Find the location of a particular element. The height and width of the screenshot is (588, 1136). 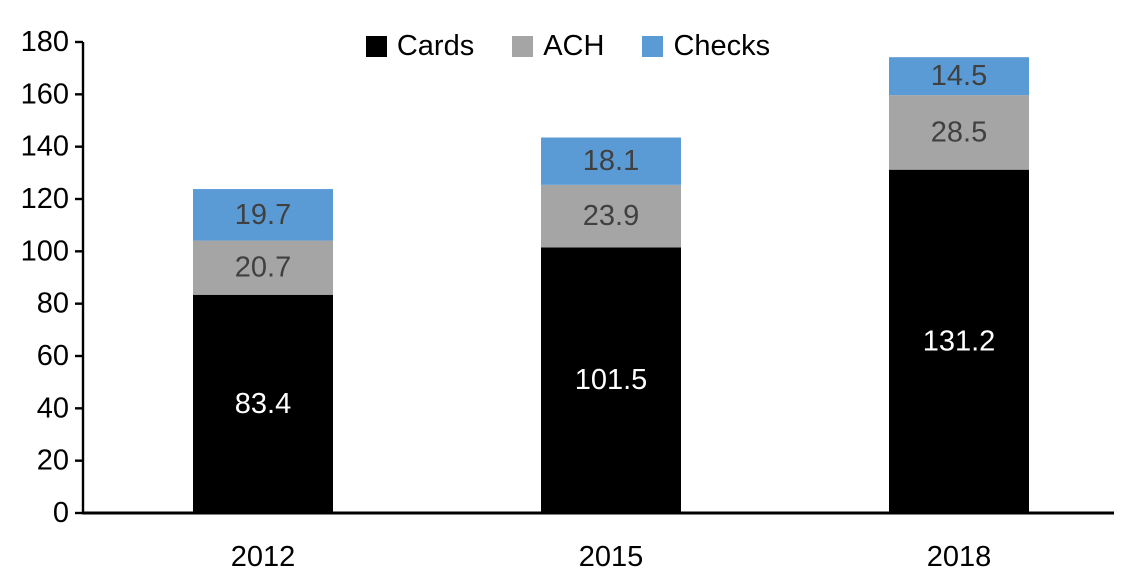

y-axis-tick-label: 120 is located at coordinates (45, 199).